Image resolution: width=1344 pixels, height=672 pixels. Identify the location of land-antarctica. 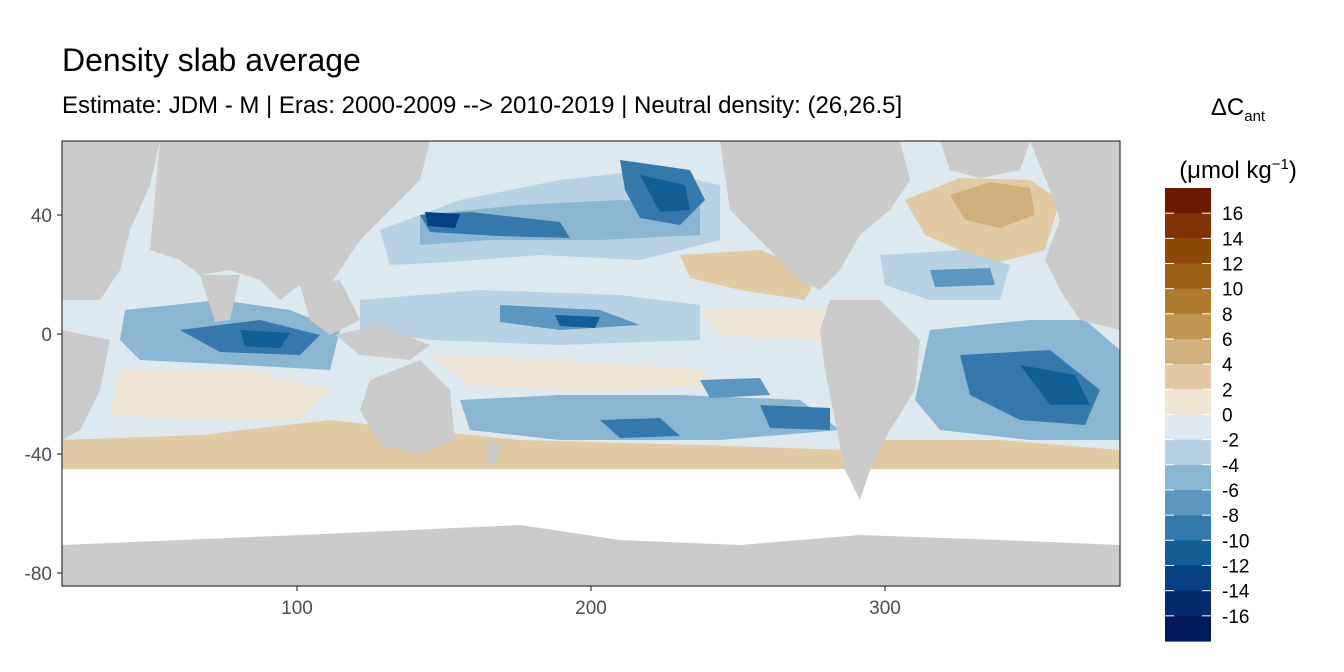
(591, 555).